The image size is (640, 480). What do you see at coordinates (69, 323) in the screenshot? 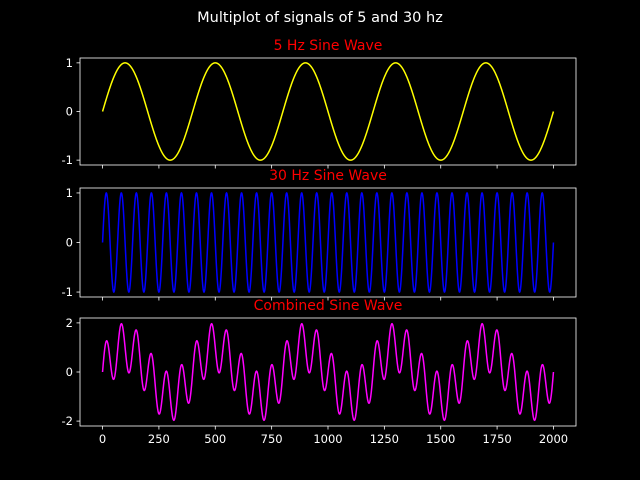
I see `y-tick-label: 2` at bounding box center [69, 323].